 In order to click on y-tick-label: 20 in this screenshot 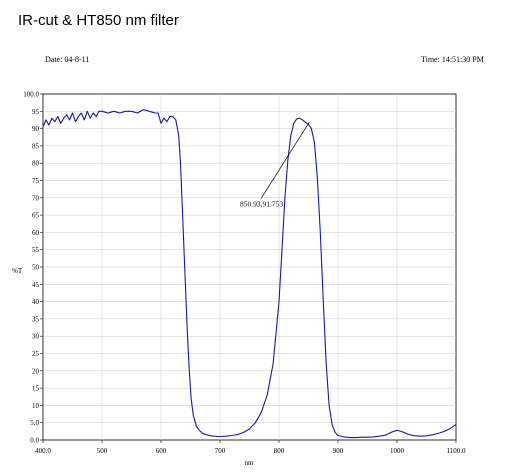, I will do `click(36, 371)`.